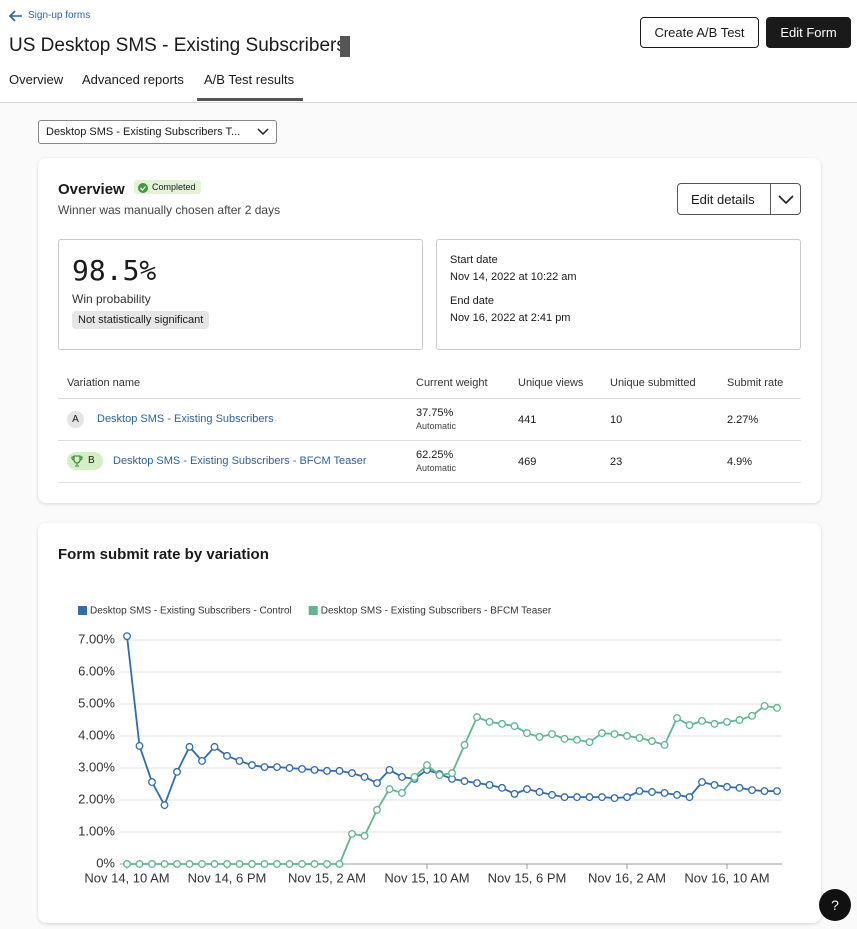 This screenshot has width=857, height=929. I want to click on status-badge: Completed, so click(167, 187).